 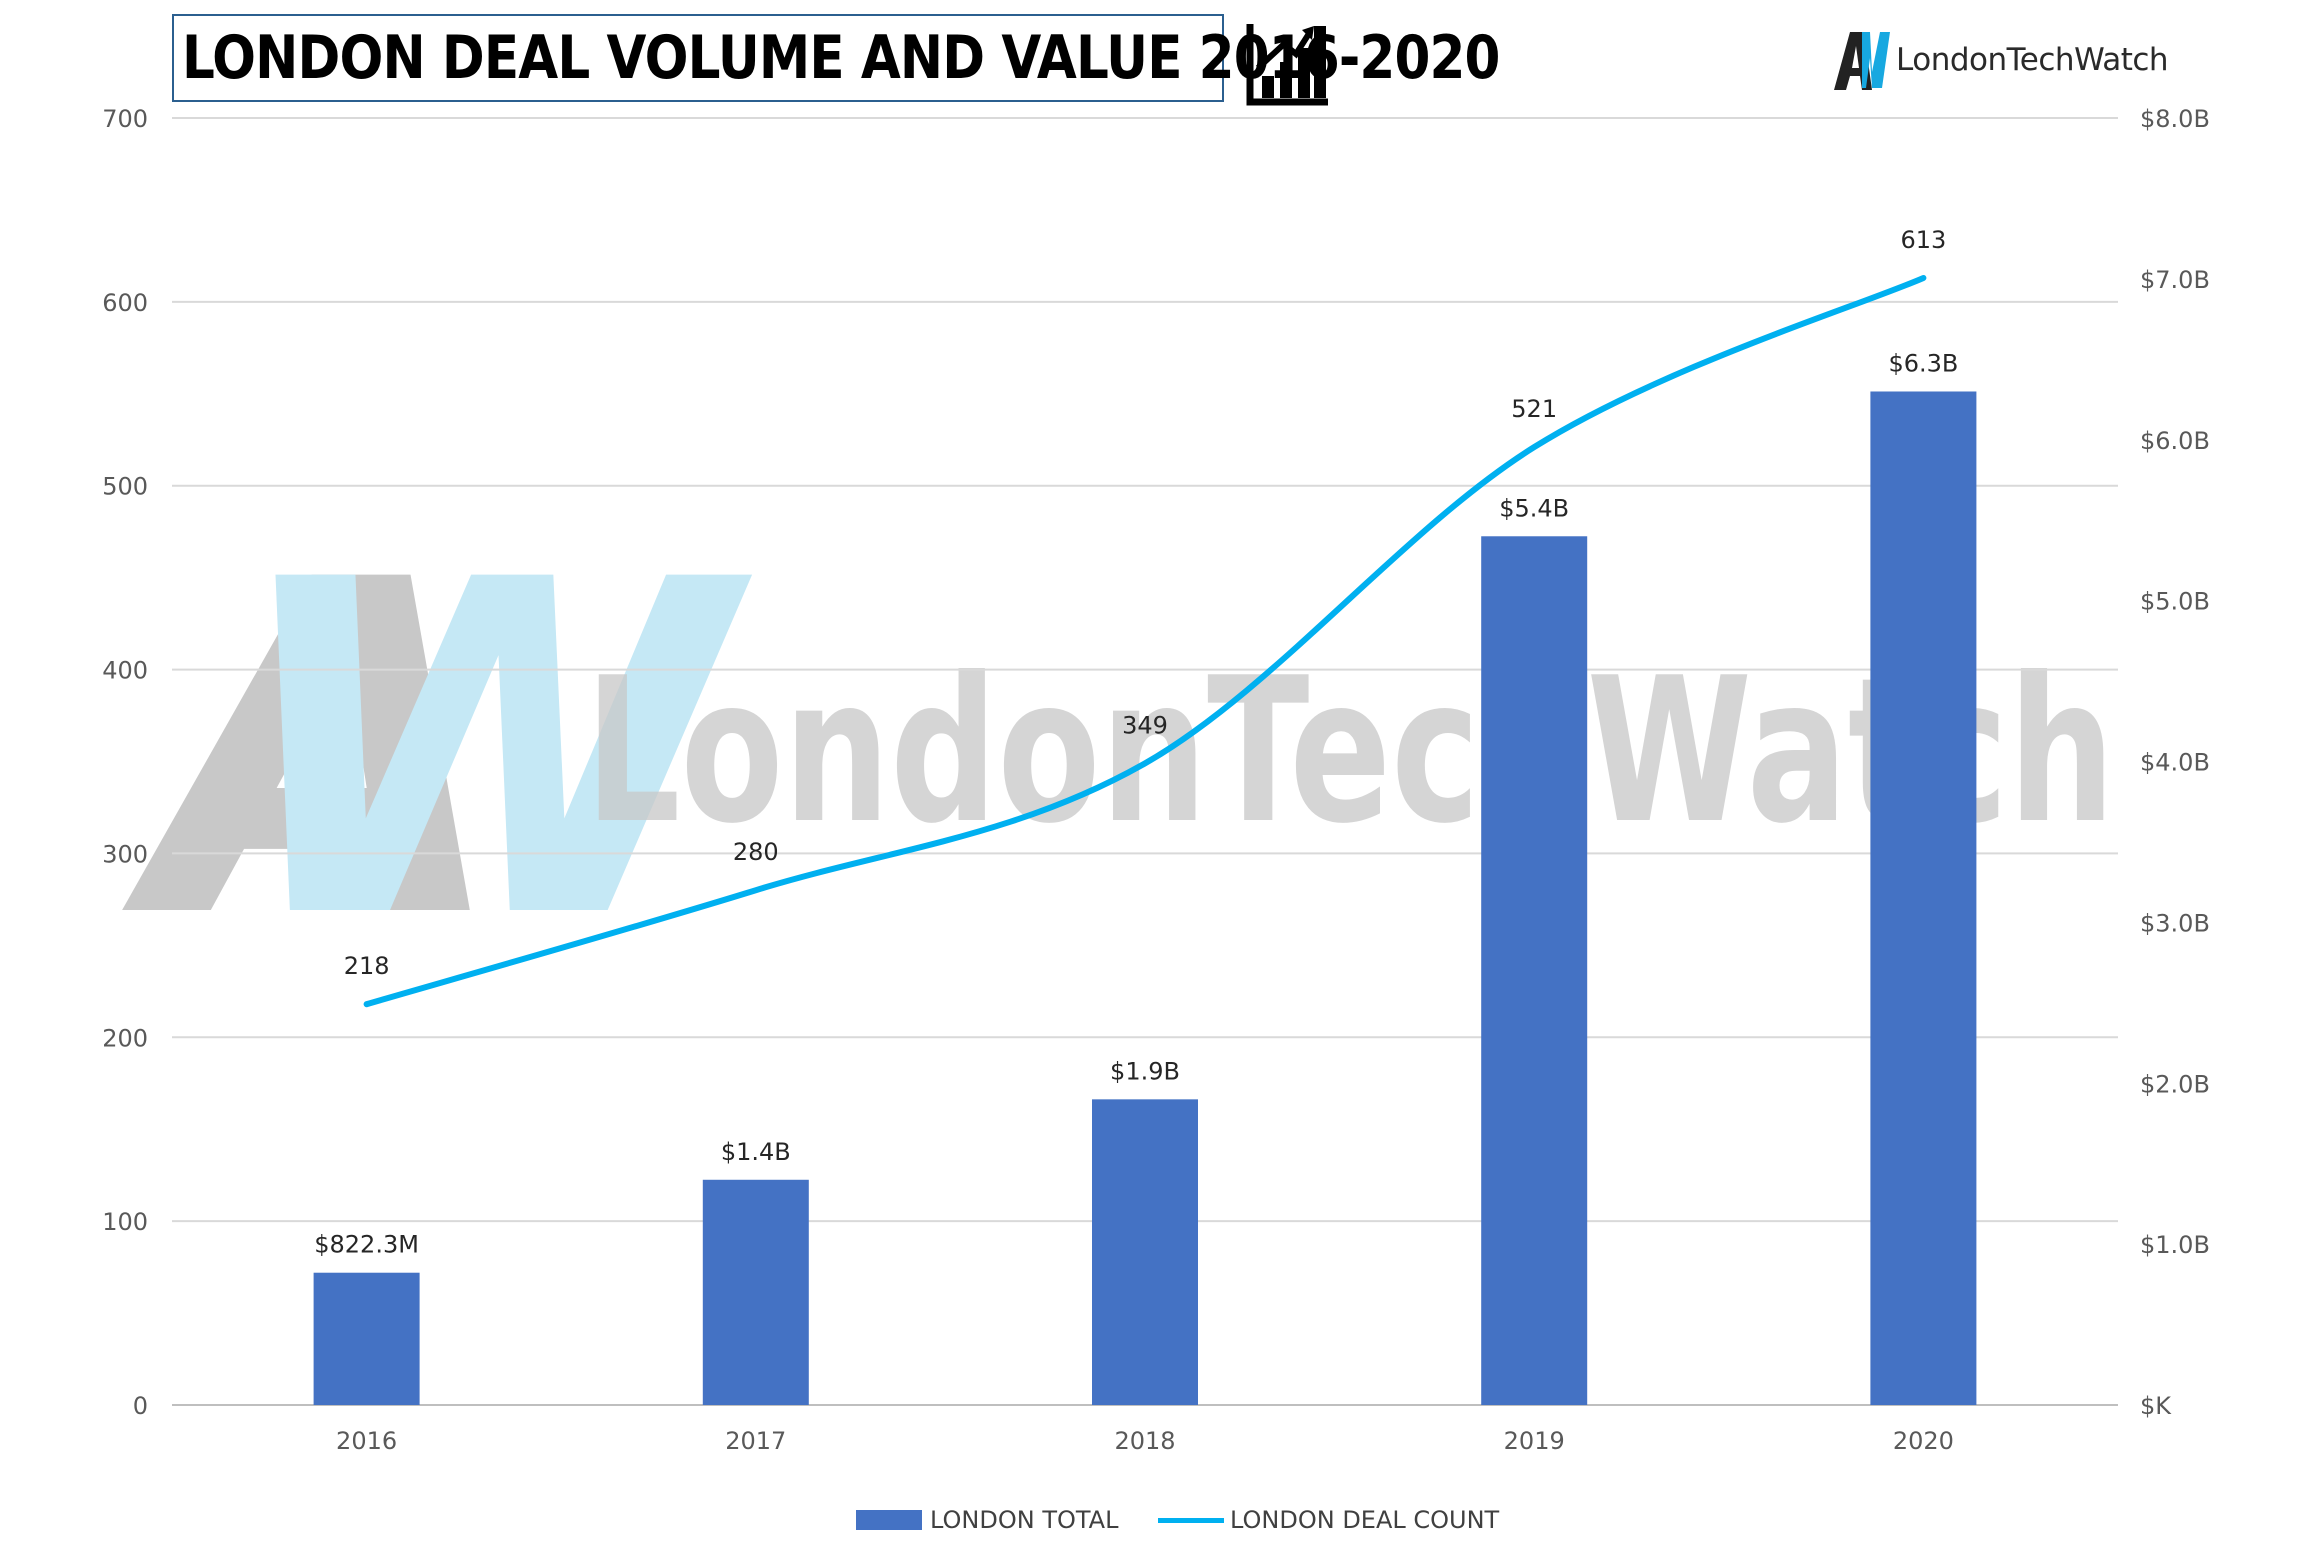 I want to click on legend-label-london-total: LONDON TOTAL, so click(x=1024, y=1520).